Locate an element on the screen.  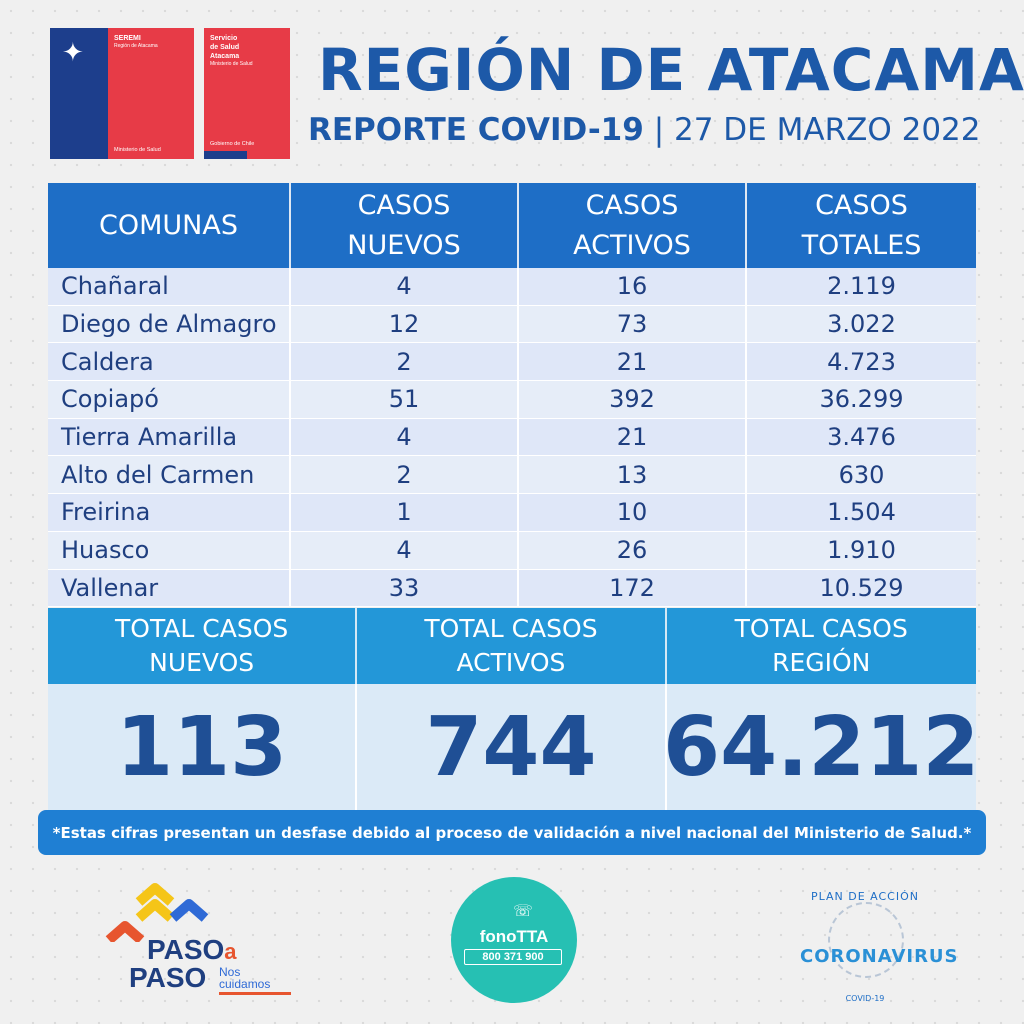
cell-totales: 36.299 is located at coordinates (861, 399).